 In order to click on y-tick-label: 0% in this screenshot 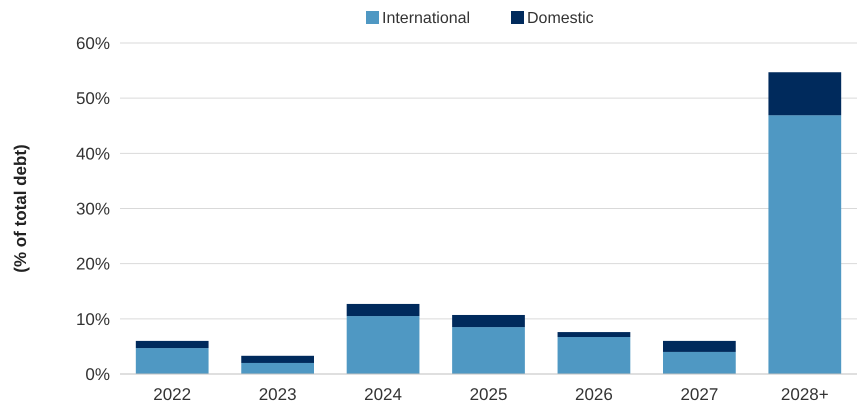, I will do `click(97, 374)`.